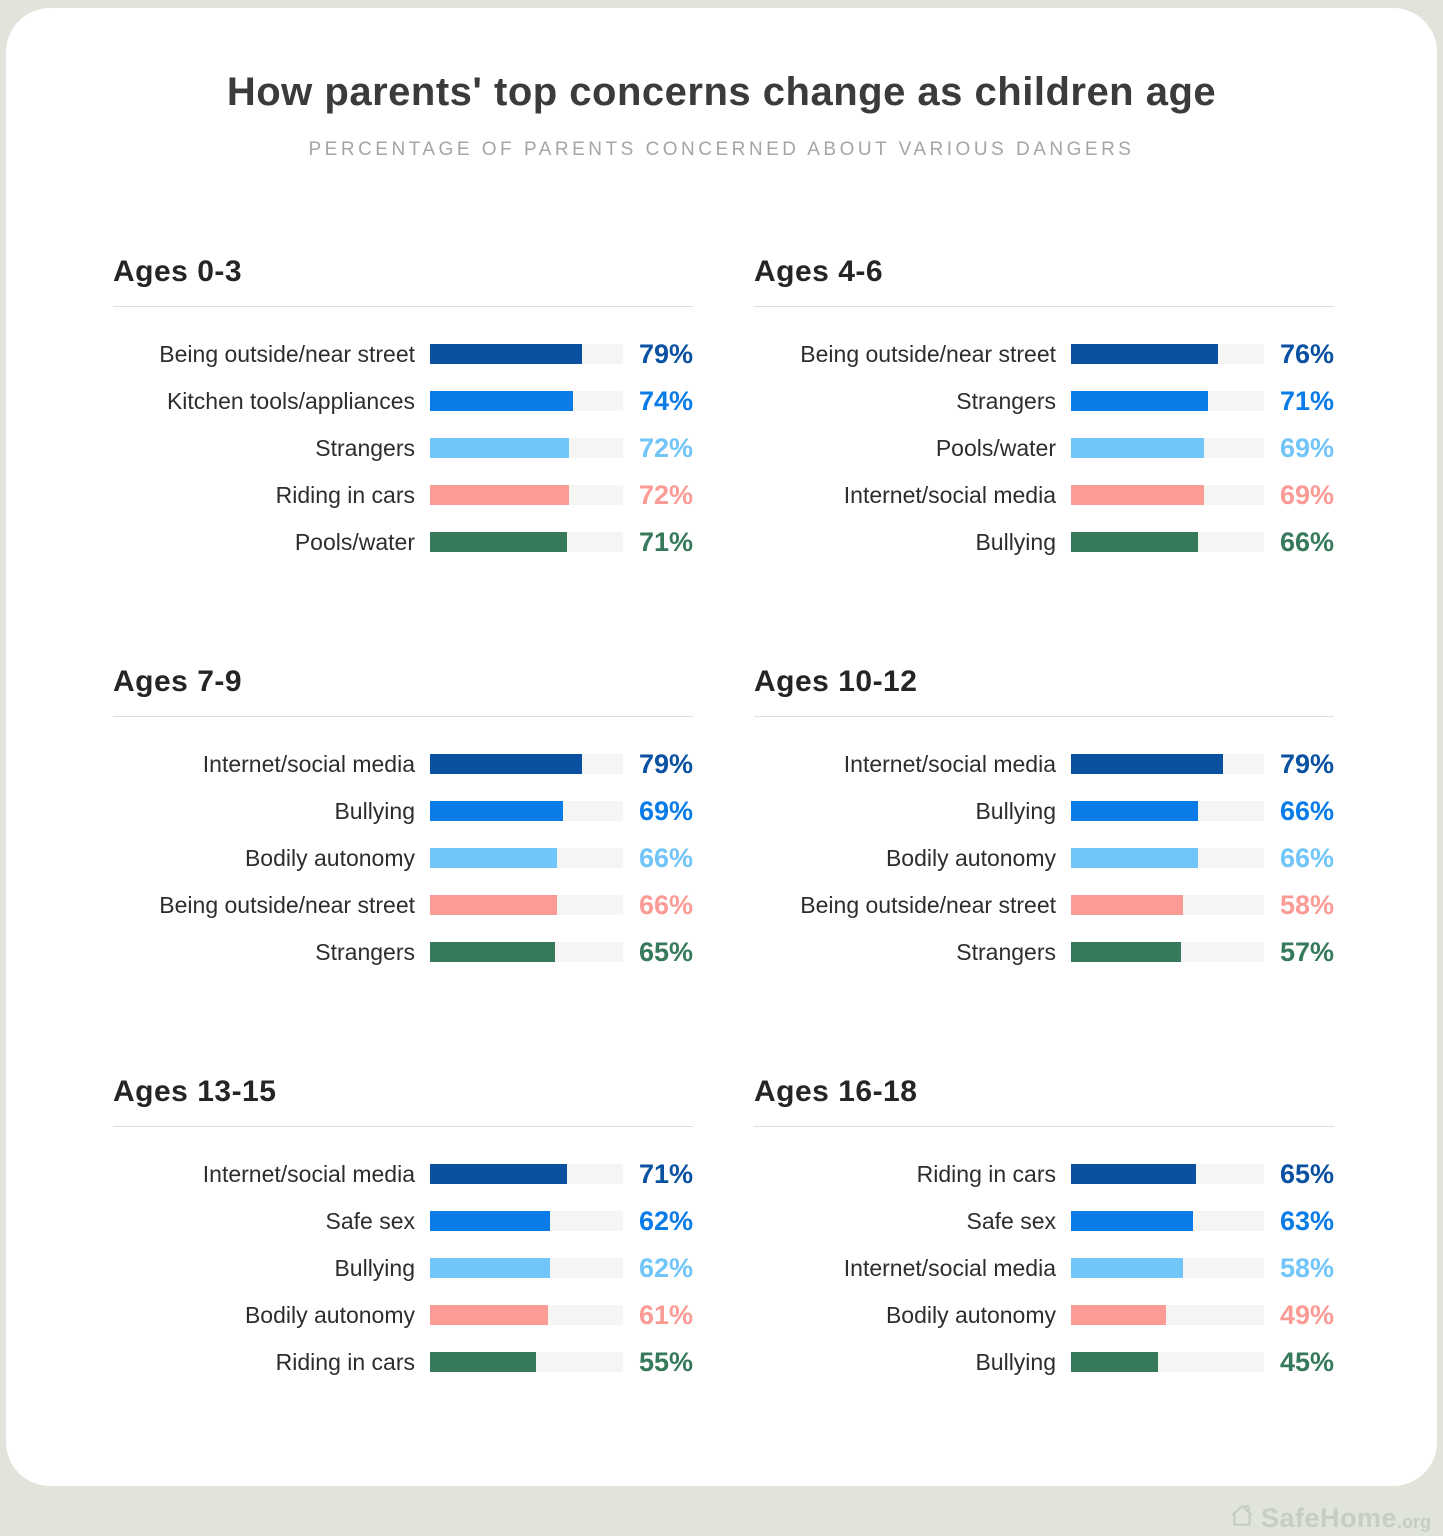 This screenshot has height=1536, width=1443. I want to click on bar-row: Riding in cars 65%, so click(1044, 1174).